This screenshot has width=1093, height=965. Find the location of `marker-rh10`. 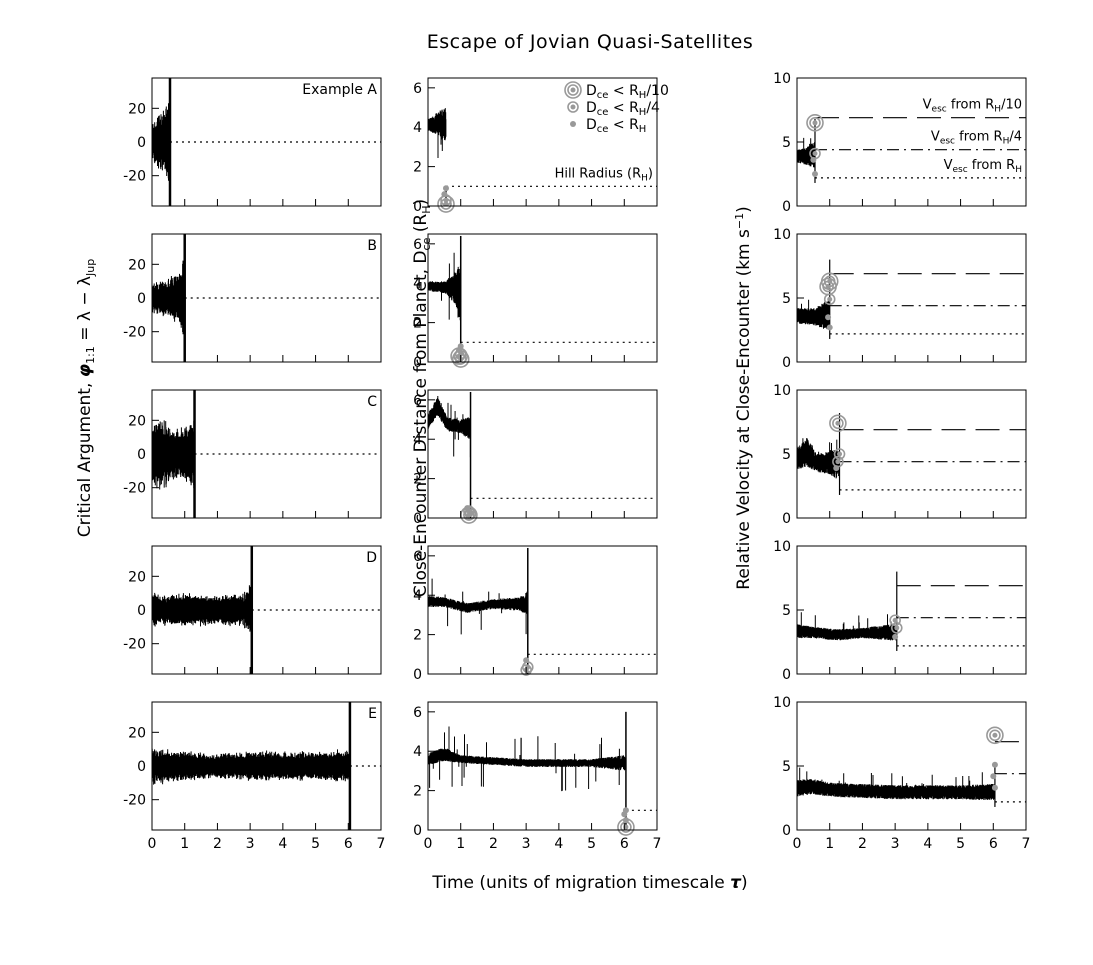

marker-rh10 is located at coordinates (838, 423).